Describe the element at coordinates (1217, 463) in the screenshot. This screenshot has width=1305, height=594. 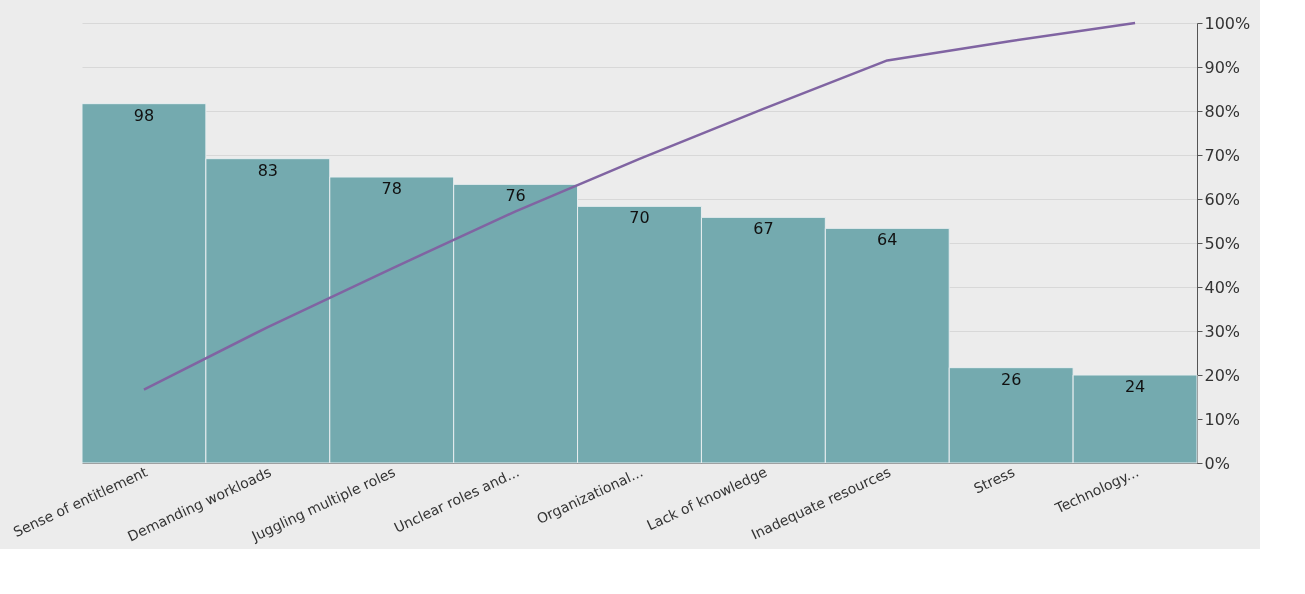
I see `y2-tick-label: 0%` at that location.